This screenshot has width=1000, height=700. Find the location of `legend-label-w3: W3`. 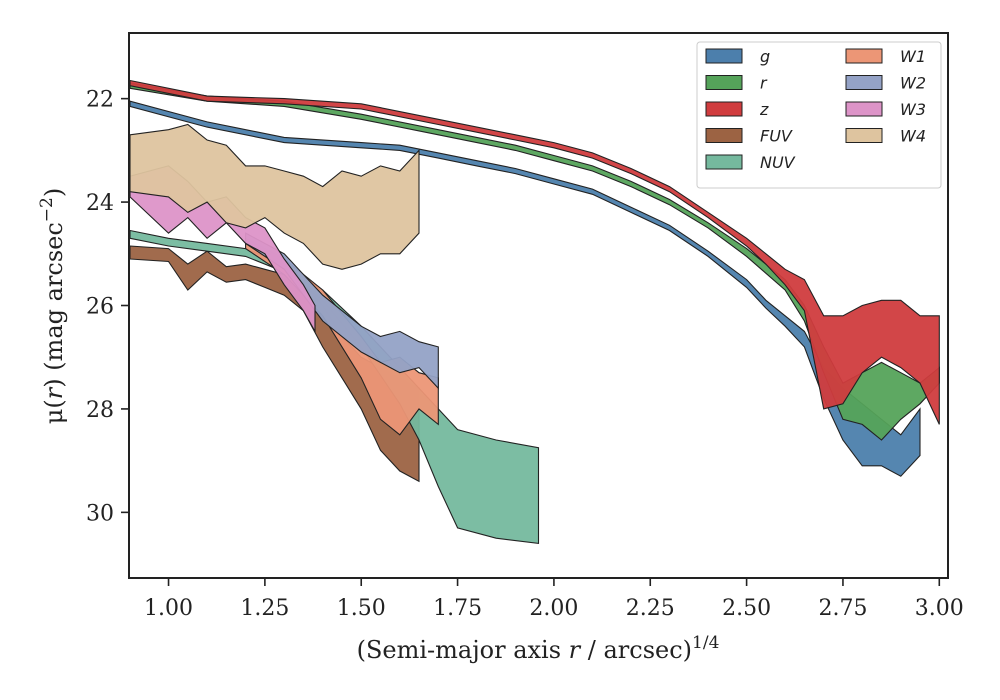

legend-label-w3: W3 is located at coordinates (913, 109).